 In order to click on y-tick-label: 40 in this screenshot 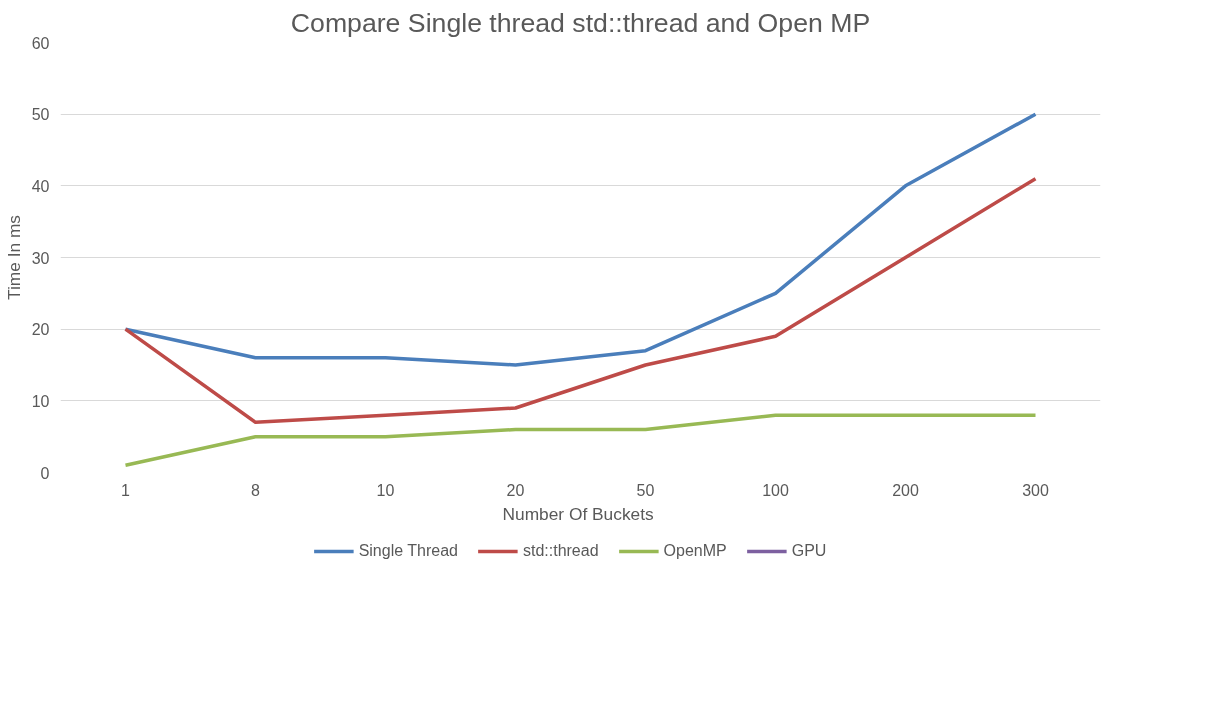, I will do `click(40, 186)`.